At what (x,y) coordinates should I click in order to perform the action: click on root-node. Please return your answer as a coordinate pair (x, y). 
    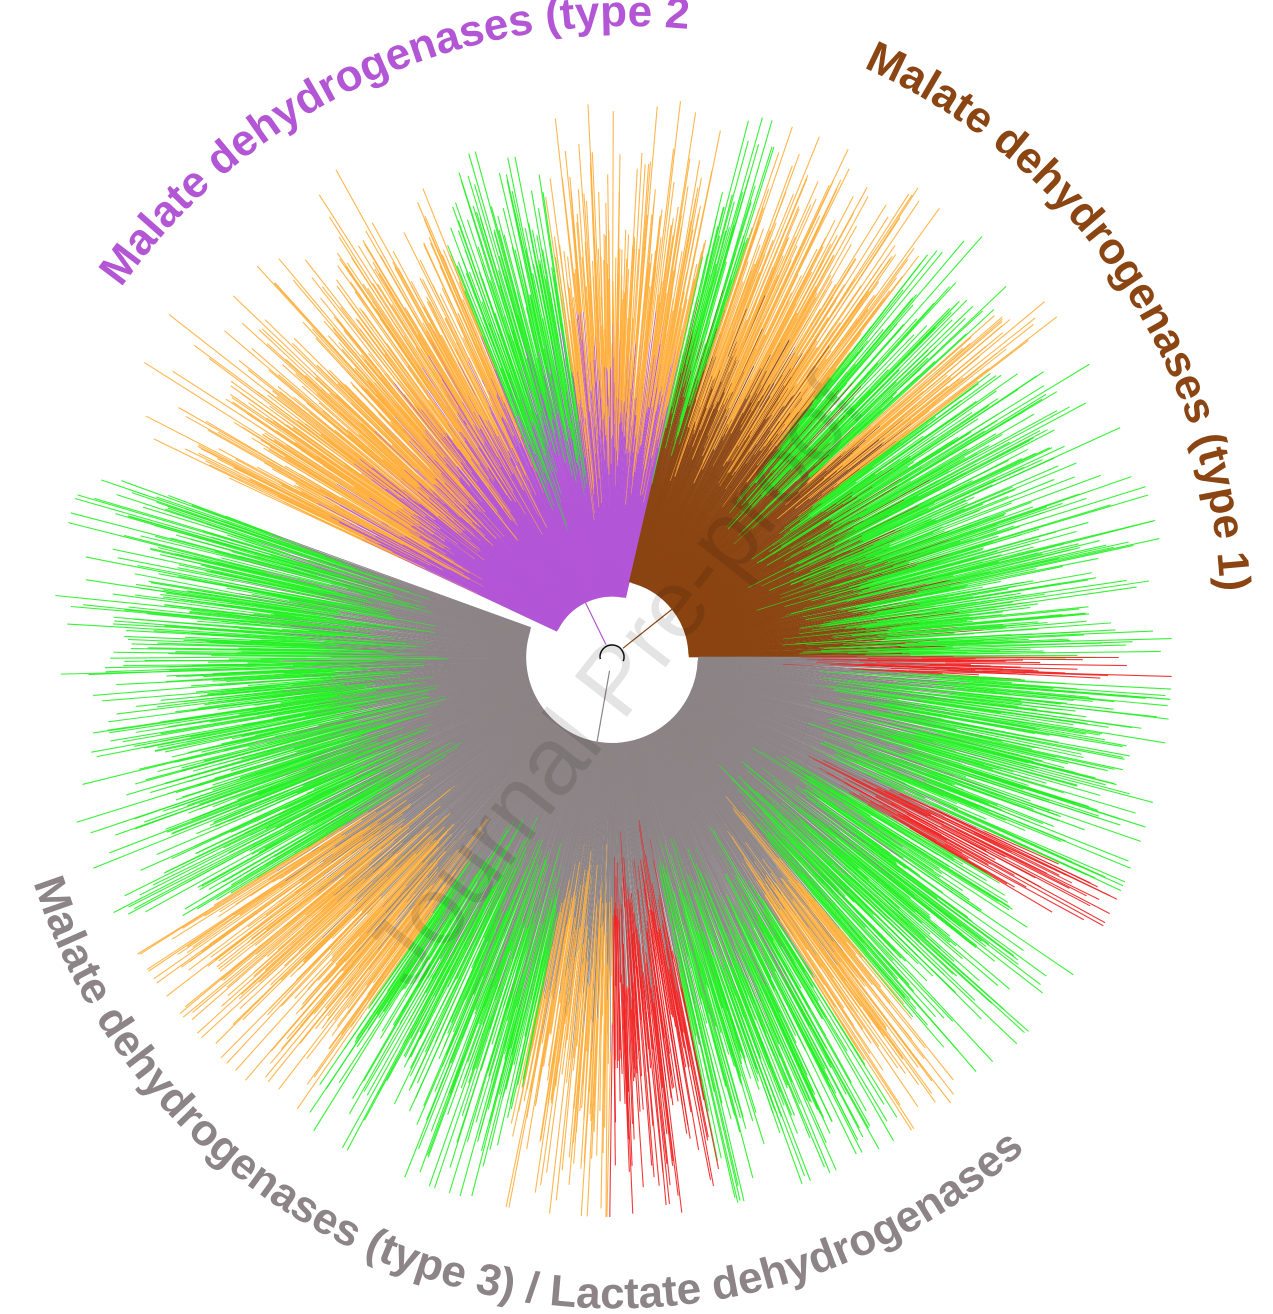
    Looking at the image, I should click on (612, 653).